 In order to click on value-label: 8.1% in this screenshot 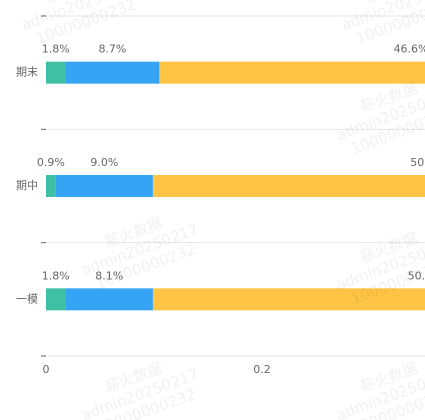, I will do `click(109, 275)`.